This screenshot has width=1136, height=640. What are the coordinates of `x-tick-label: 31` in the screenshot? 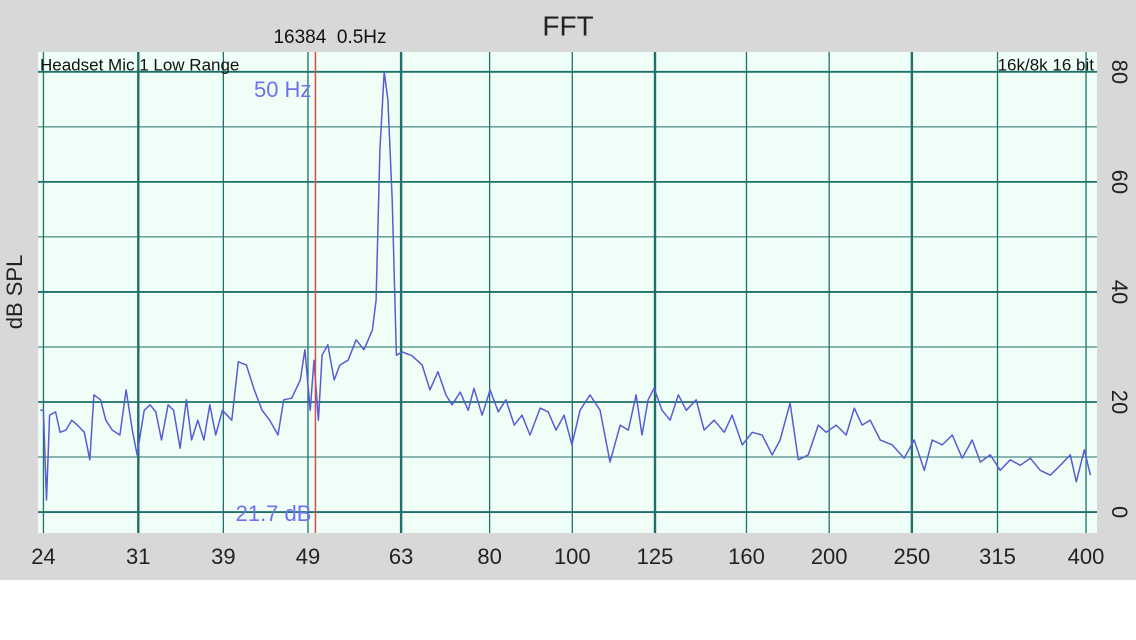 It's located at (138, 556).